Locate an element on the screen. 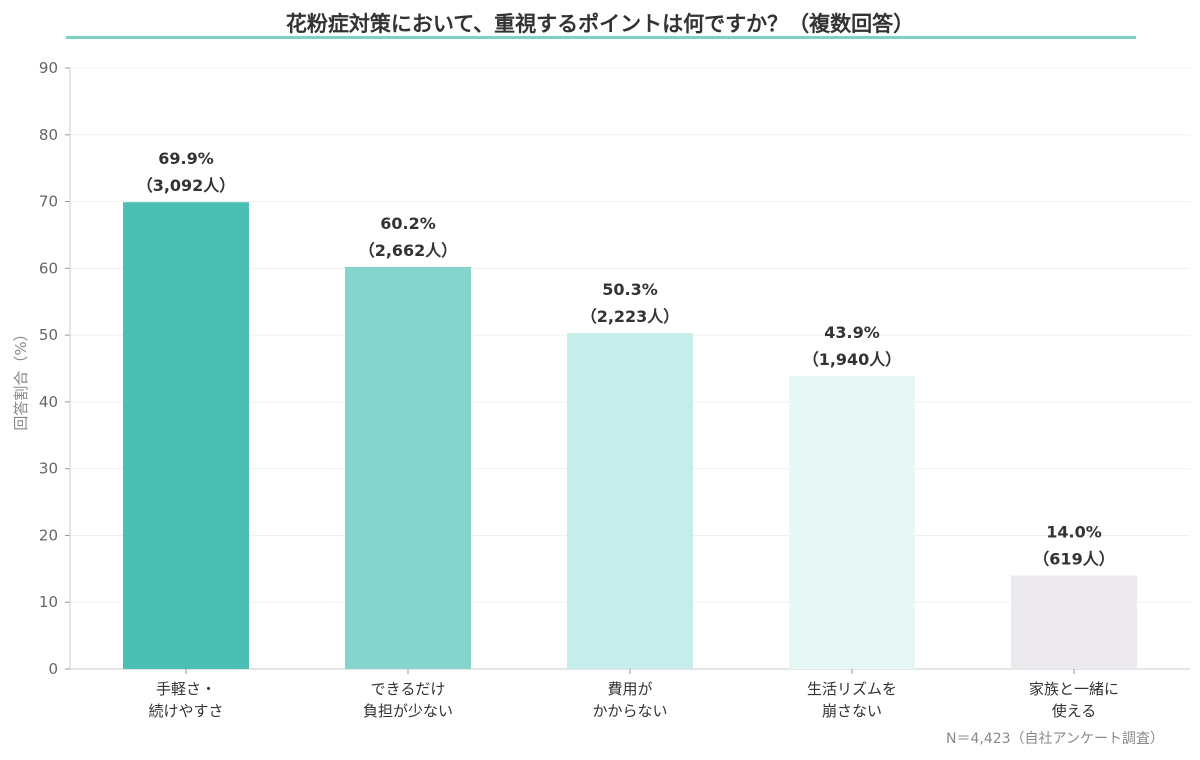  y-tick-label: 60 is located at coordinates (48, 268).